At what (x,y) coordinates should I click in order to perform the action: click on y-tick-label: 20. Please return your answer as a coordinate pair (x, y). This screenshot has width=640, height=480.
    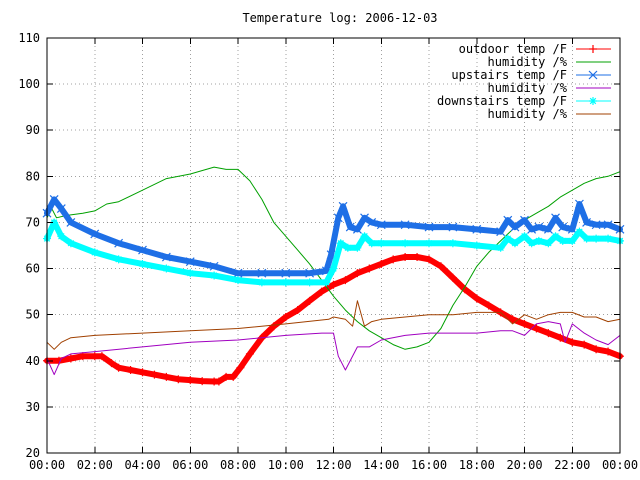
    Looking at the image, I should click on (33, 453).